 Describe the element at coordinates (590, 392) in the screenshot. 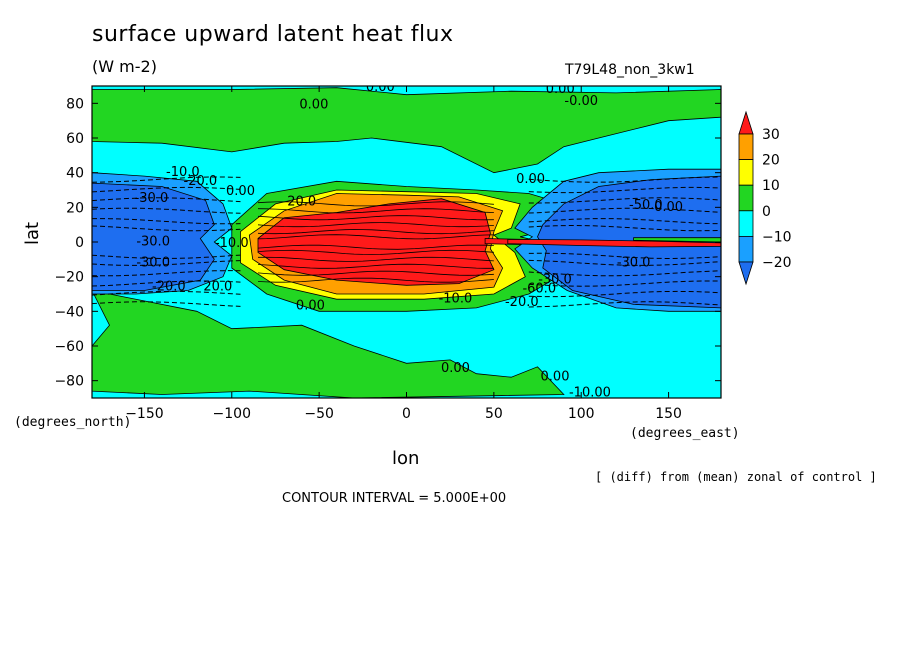

I see `contour-label: -10.00` at that location.